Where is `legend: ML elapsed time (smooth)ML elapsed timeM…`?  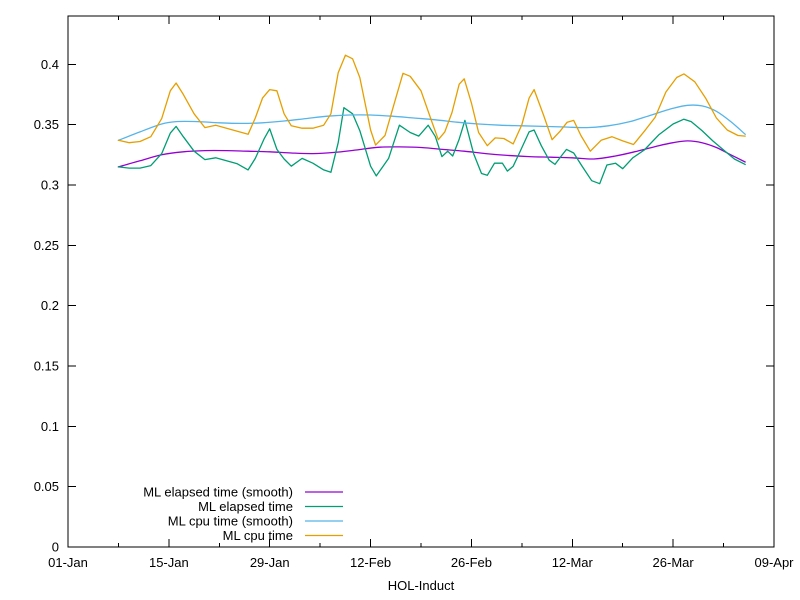
legend: ML elapsed time (smooth)ML elapsed timeM… is located at coordinates (243, 514).